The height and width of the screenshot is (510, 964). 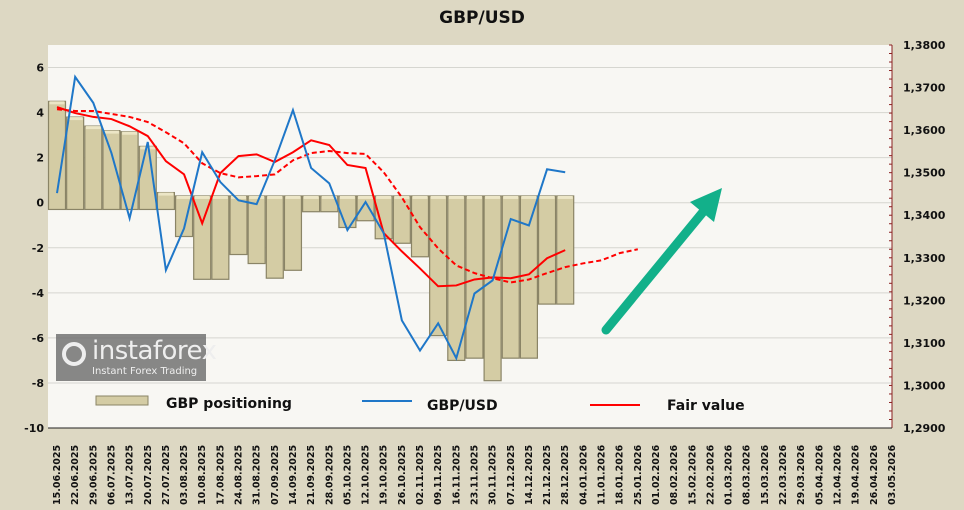 I want to click on x-tick-label: 15.03.2026, so click(x=765, y=475).